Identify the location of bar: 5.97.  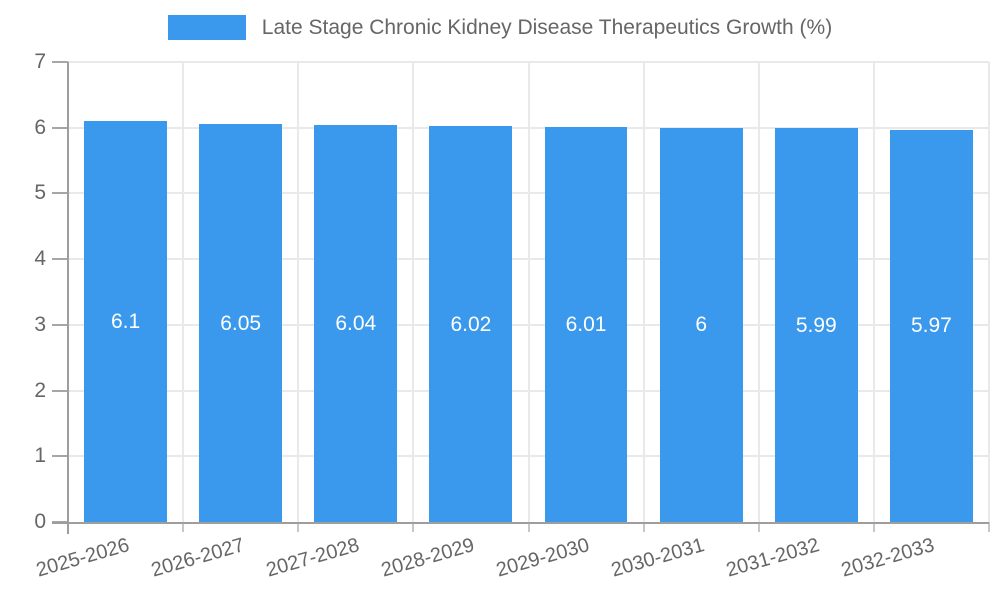
(931, 325).